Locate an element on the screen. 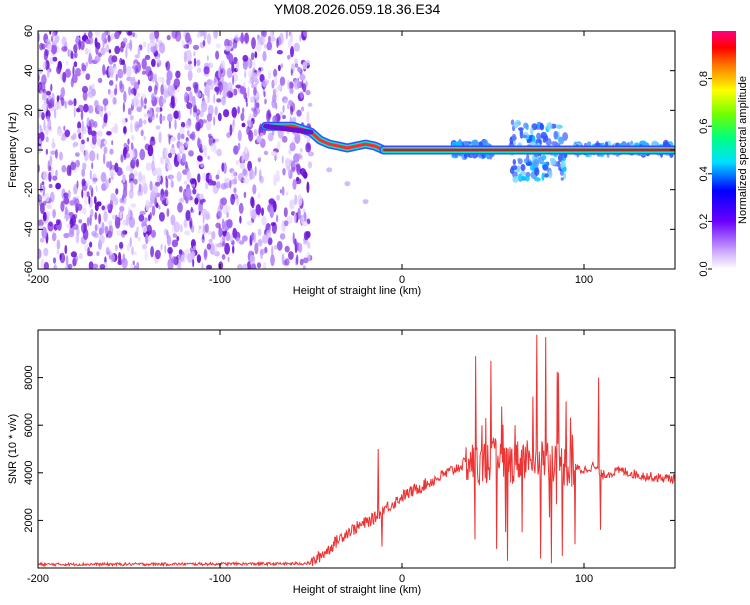 Image resolution: width=750 pixels, height=605 pixels. spectrogram-x-tick-label: -200 is located at coordinates (38, 280).